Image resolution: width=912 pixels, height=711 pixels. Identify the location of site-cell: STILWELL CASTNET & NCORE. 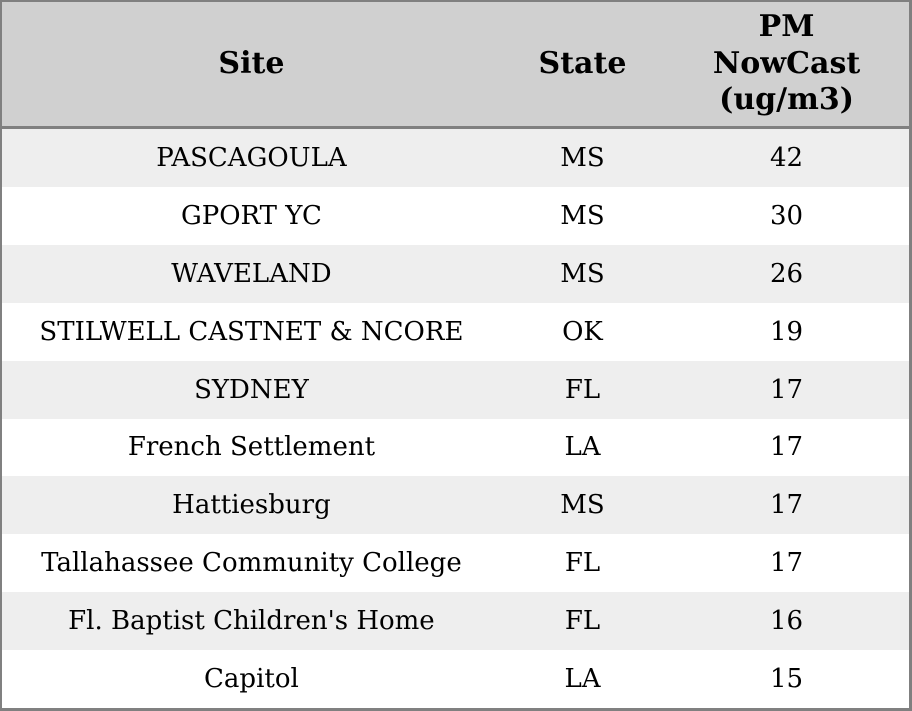
(251, 331).